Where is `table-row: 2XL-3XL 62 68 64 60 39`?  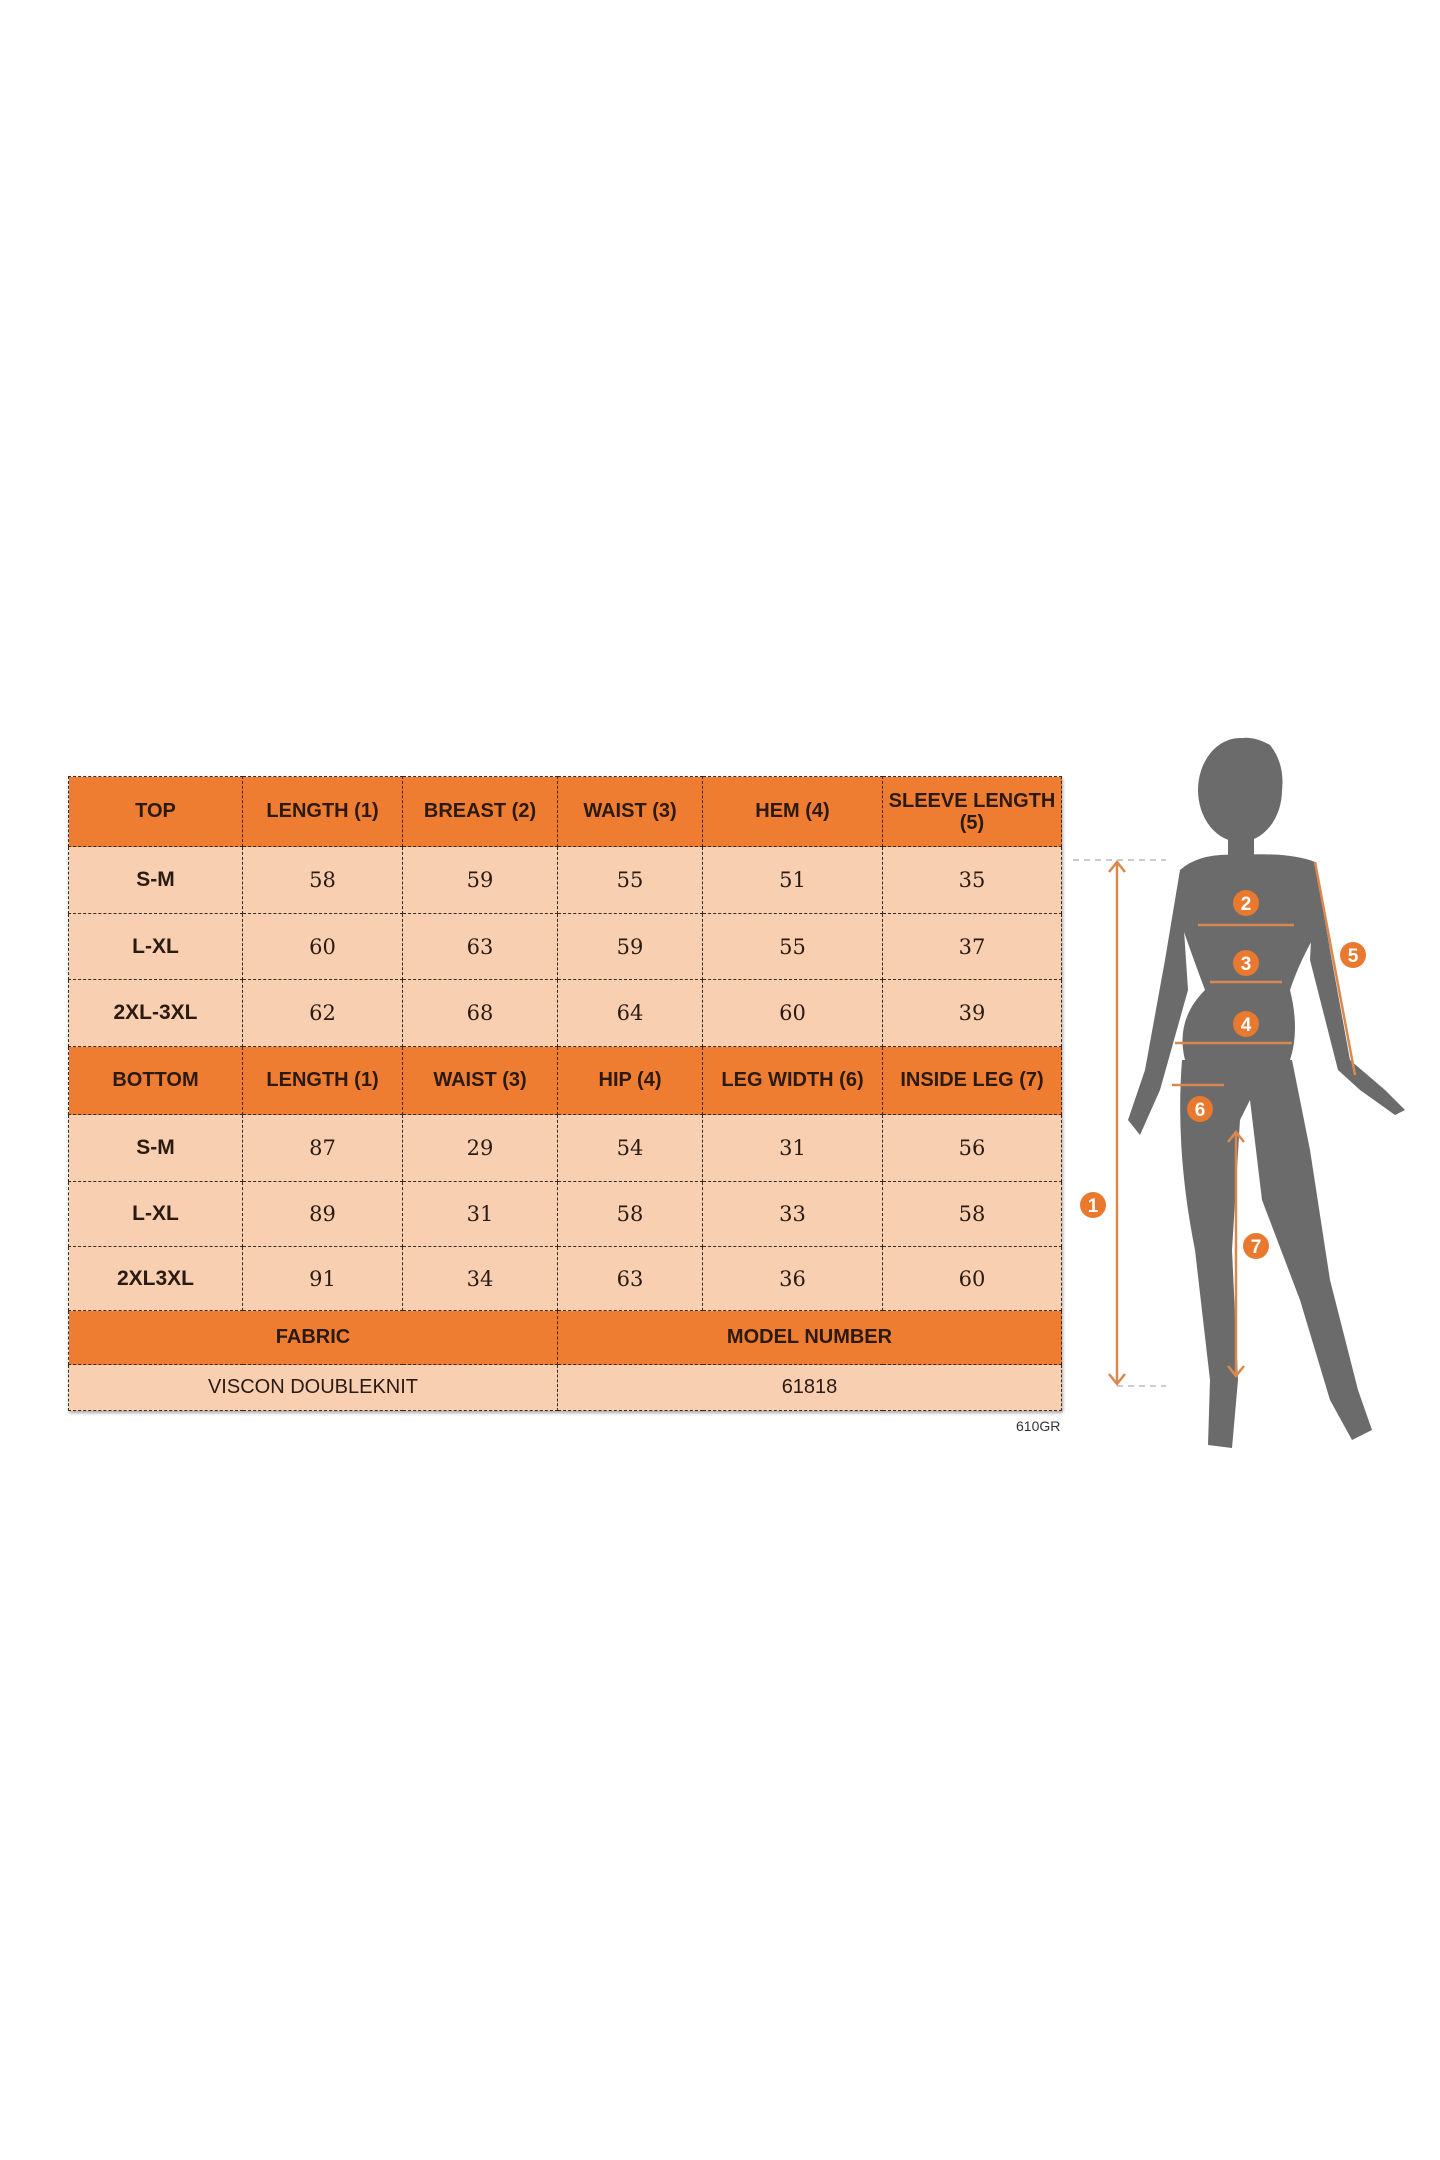 table-row: 2XL-3XL 62 68 64 60 39 is located at coordinates (565, 1013).